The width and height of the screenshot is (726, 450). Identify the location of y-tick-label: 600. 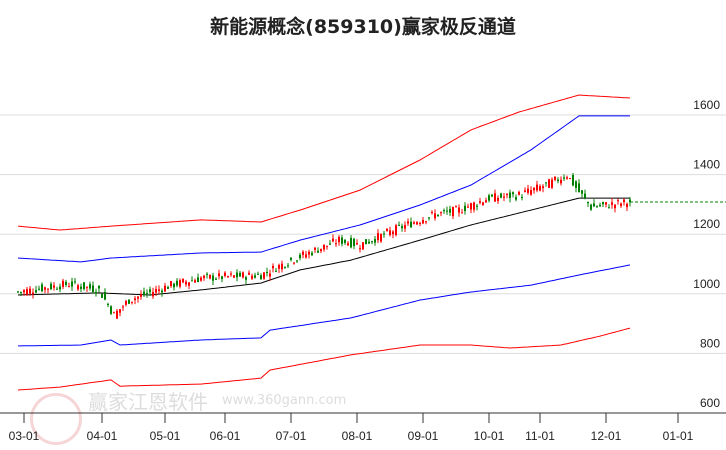
(710, 403).